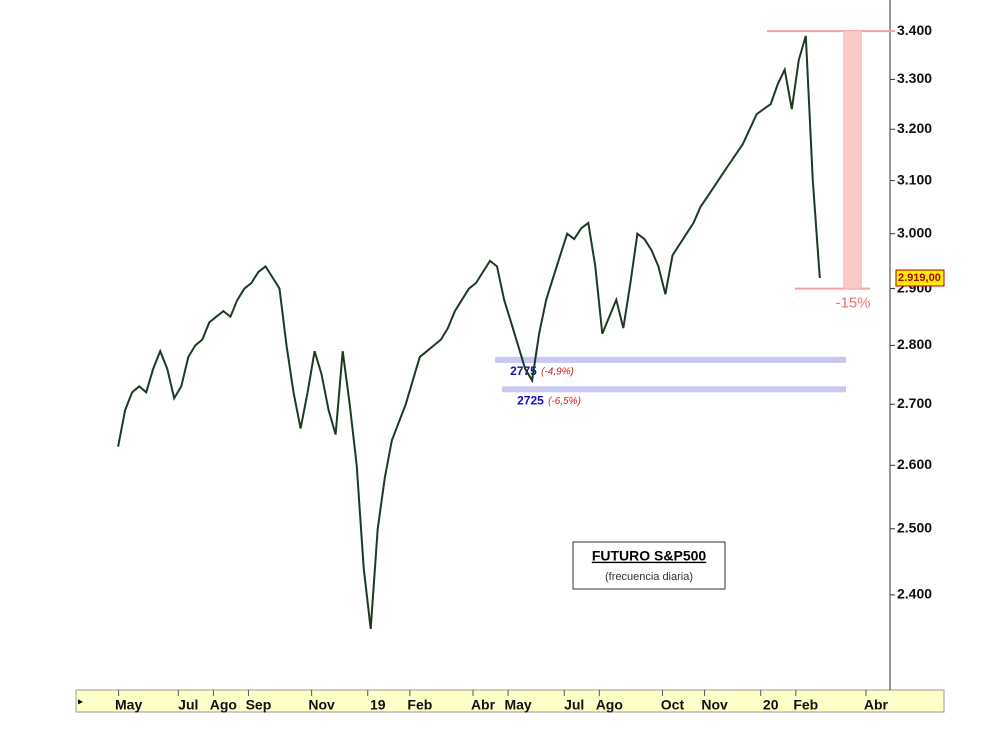 The width and height of the screenshot is (1007, 730). Describe the element at coordinates (259, 705) in the screenshot. I see `x-tick-label: Sep` at that location.